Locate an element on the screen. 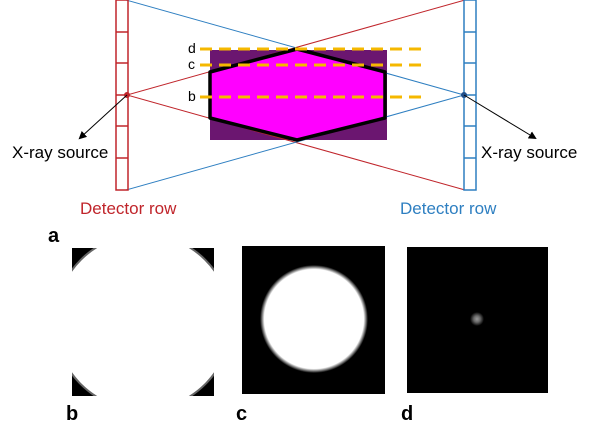 This screenshot has width=611, height=428. slice-label-c: c is located at coordinates (191, 64).